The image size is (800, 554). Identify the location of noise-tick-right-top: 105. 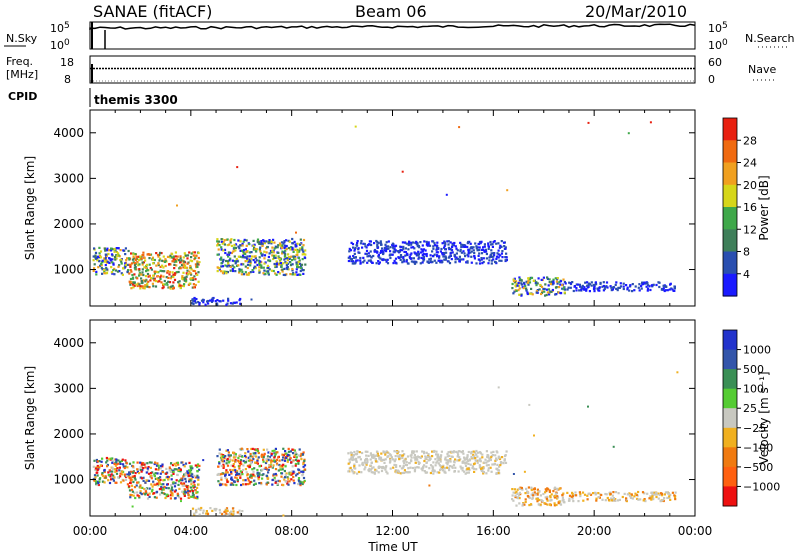
(718, 28).